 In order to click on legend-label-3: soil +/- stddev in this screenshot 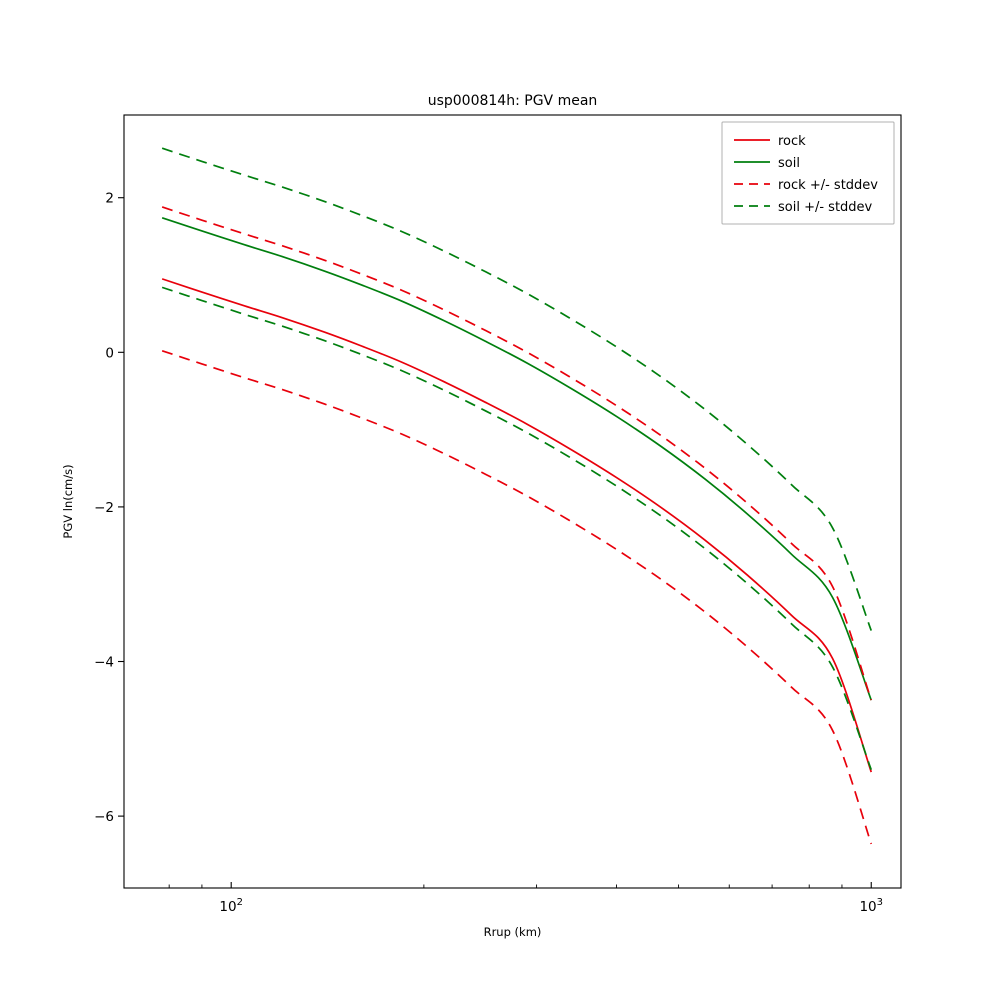, I will do `click(825, 207)`.